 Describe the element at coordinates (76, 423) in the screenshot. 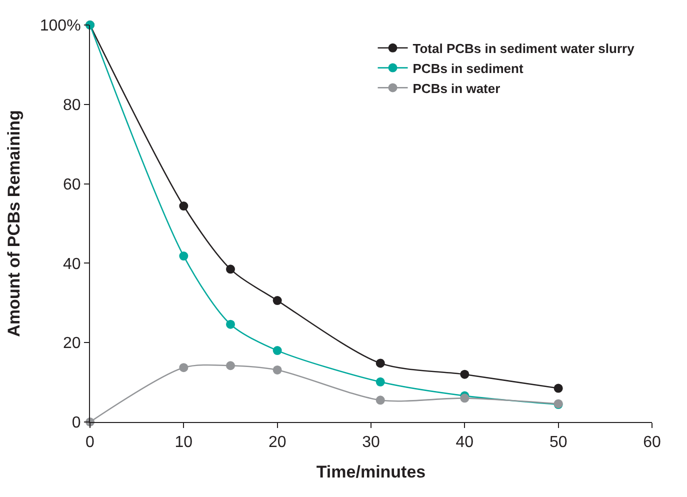

I see `y-tick-label: 0` at that location.